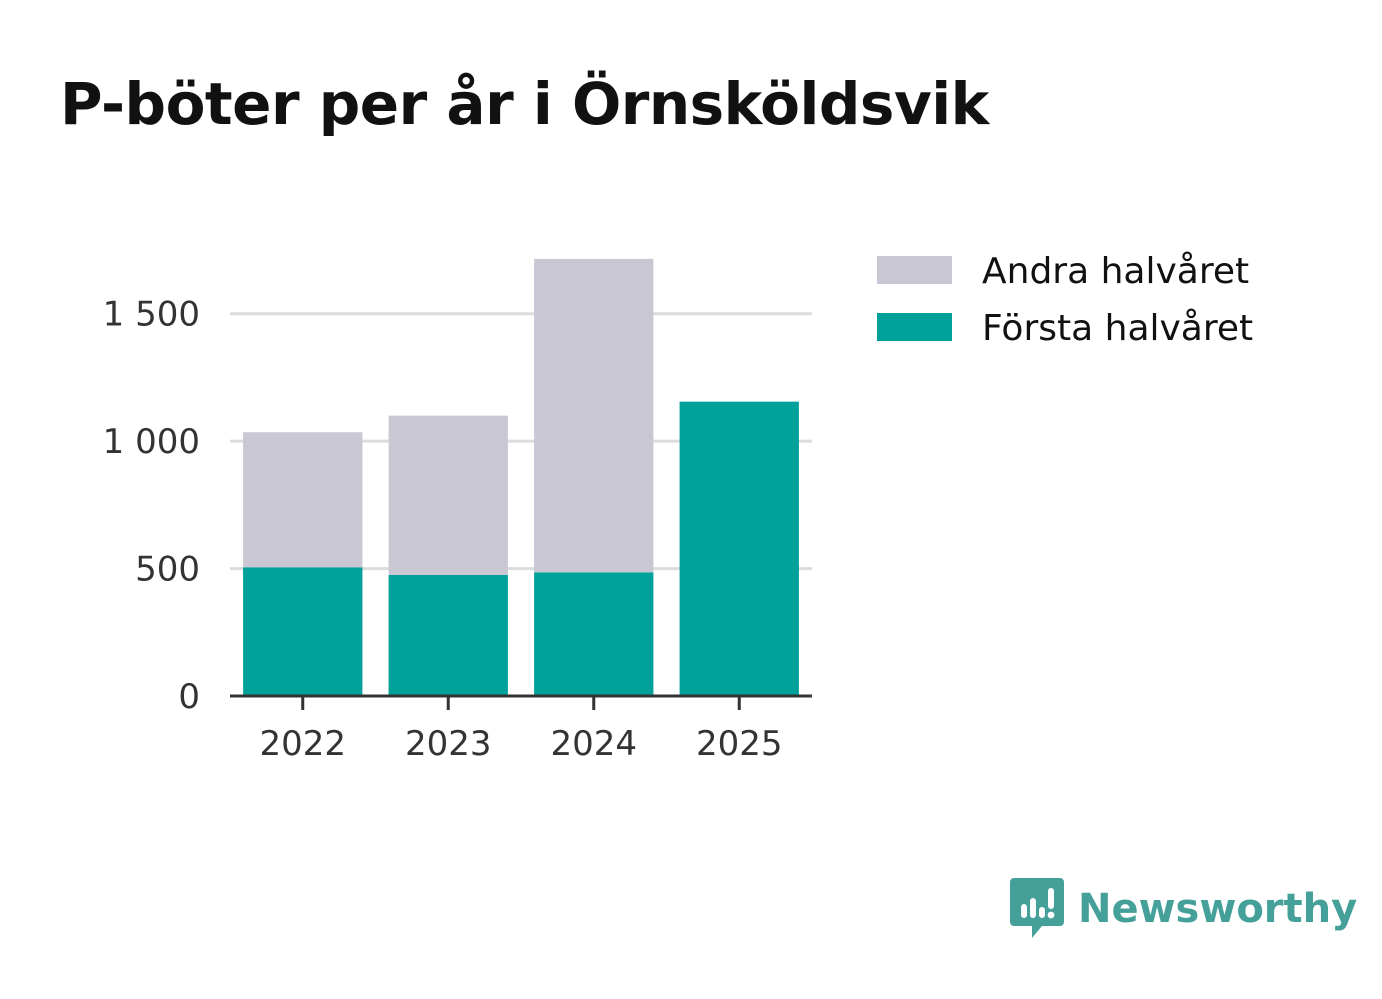 The height and width of the screenshot is (999, 1382). What do you see at coordinates (448, 744) in the screenshot?
I see `x-tick-label: 2023` at bounding box center [448, 744].